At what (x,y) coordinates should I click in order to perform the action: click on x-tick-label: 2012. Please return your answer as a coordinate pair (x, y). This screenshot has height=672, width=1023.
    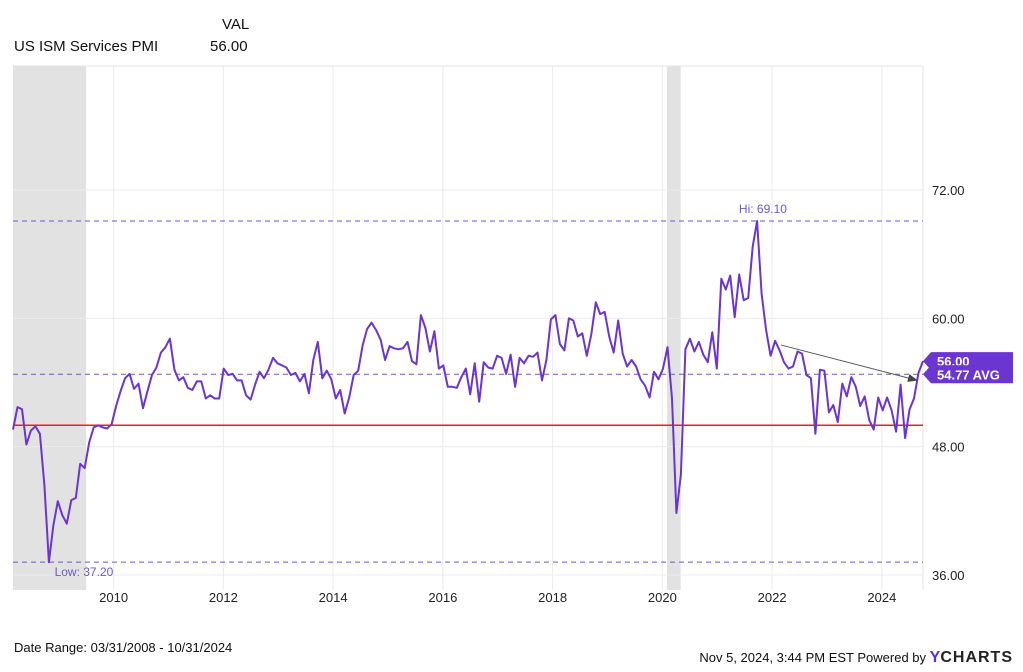
    Looking at the image, I should click on (223, 597).